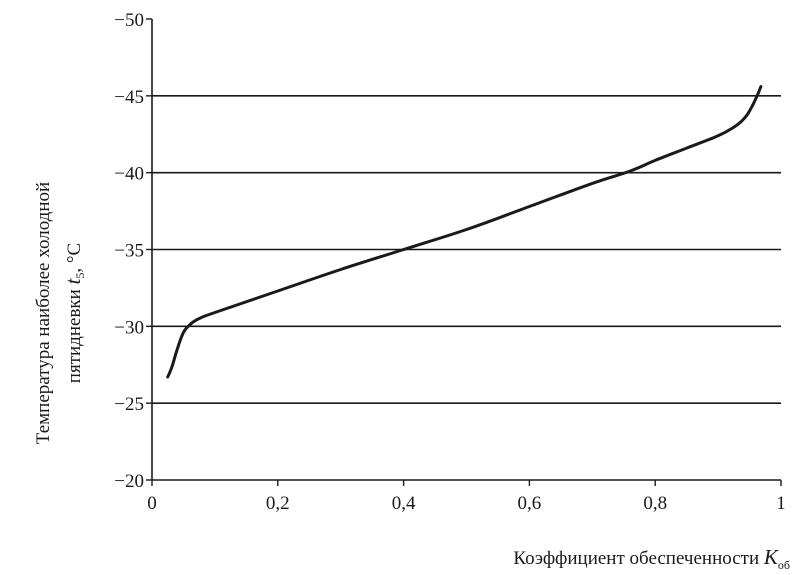 The image size is (794, 575). What do you see at coordinates (152, 503) in the screenshot?
I see `x-tick-label: 0` at bounding box center [152, 503].